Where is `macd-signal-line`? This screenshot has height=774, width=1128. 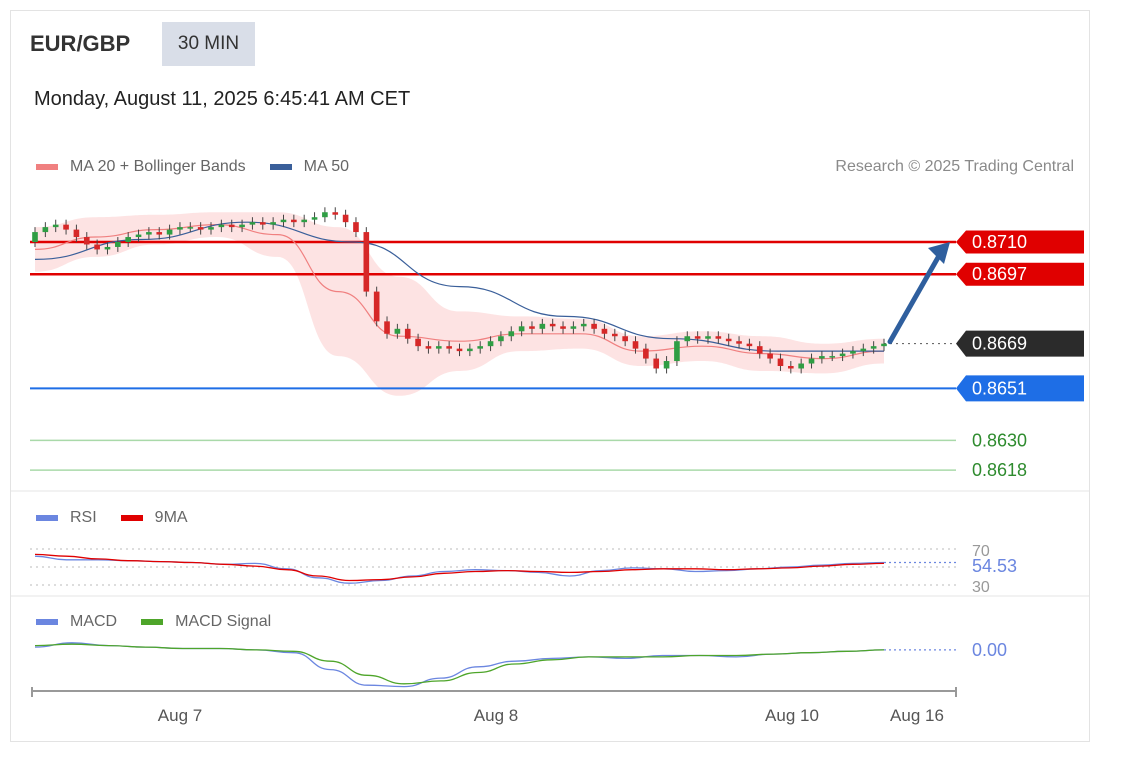 macd-signal-line is located at coordinates (459, 664).